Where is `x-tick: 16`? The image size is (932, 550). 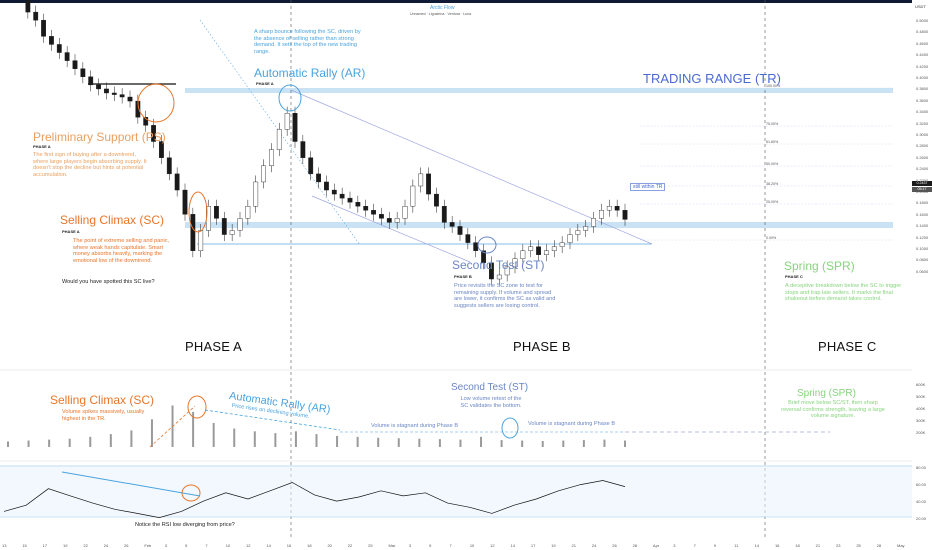 x-tick: 16 is located at coordinates (777, 545).